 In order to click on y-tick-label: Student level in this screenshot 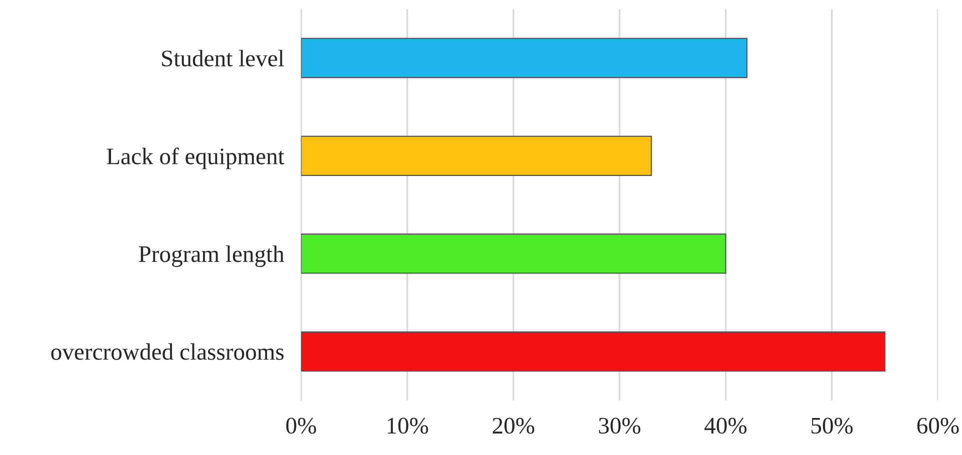, I will do `click(223, 58)`.